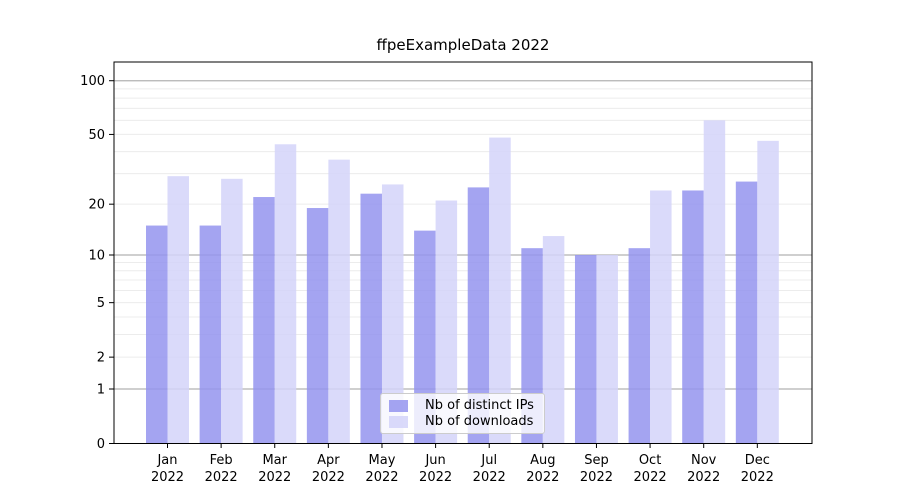 This screenshot has height=500, width=900. I want to click on y-tick-label-5: 5, so click(101, 303).